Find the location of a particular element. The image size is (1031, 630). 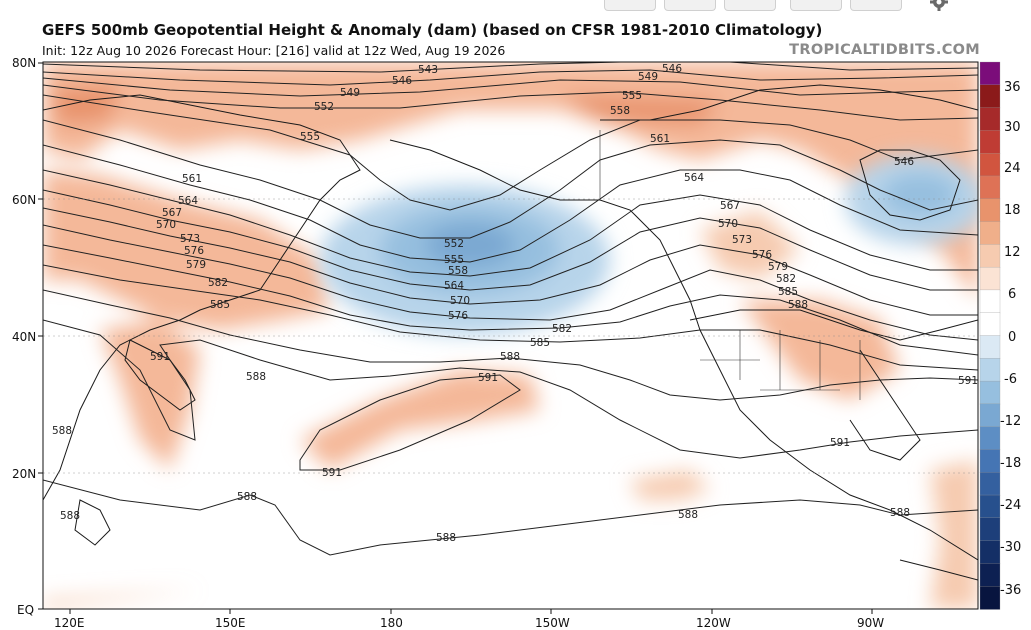

lon-label: 180 is located at coordinates (391, 623).